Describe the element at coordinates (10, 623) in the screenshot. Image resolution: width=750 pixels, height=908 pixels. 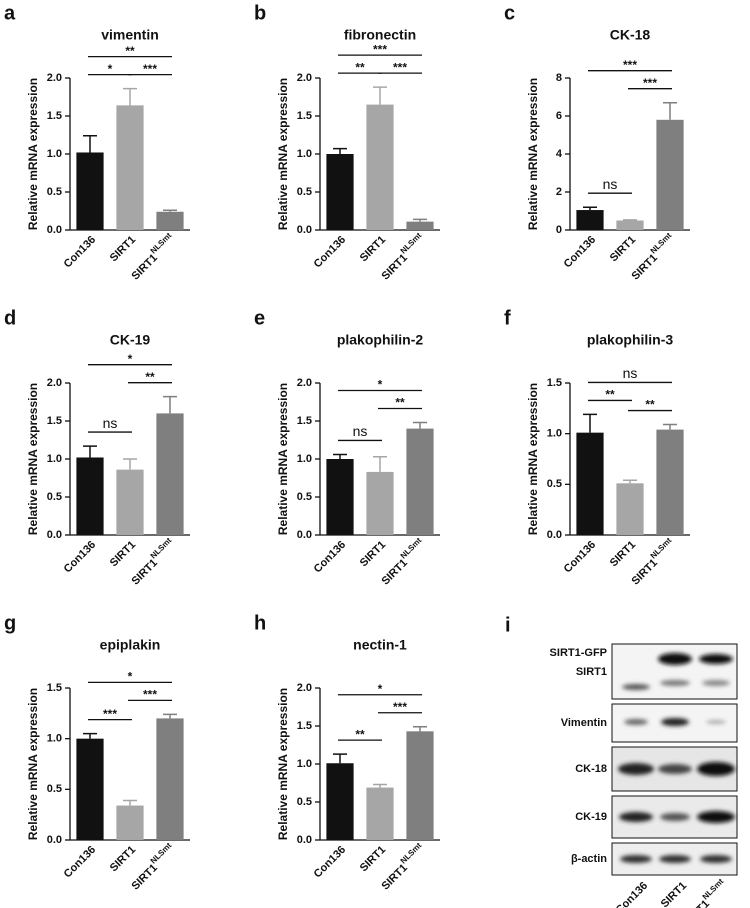
I see `panel-letter: g` at that location.